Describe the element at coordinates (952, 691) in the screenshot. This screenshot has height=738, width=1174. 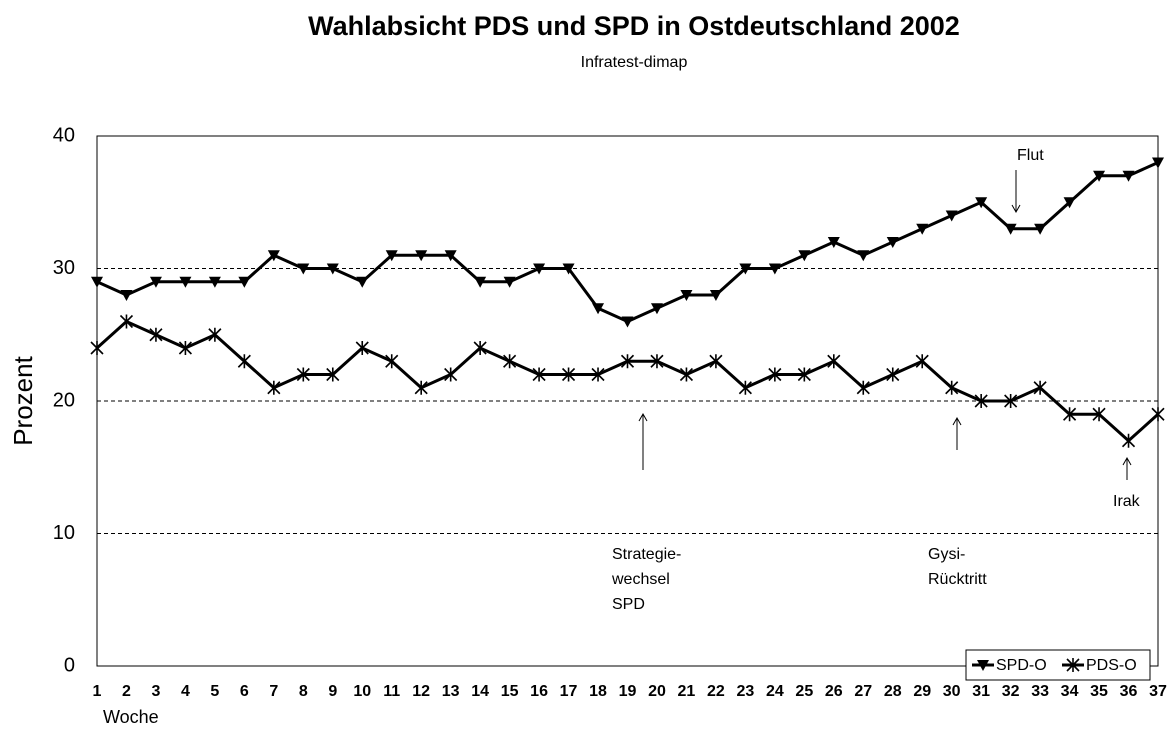
I see `x-tick-label: 30` at that location.